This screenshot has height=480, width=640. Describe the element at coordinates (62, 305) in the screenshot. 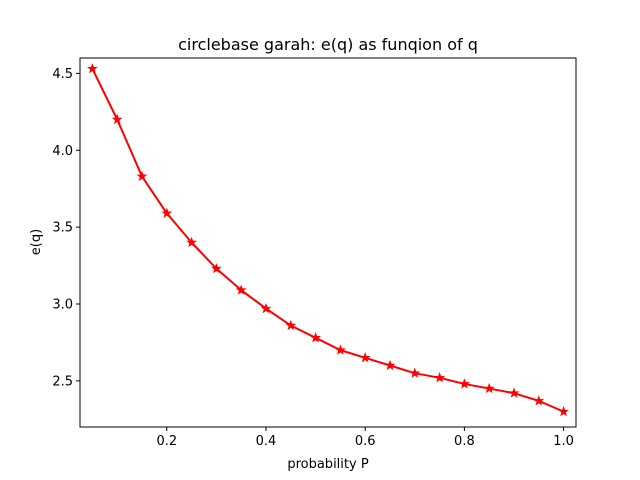

I see `y-tick-label: 3.0` at that location.